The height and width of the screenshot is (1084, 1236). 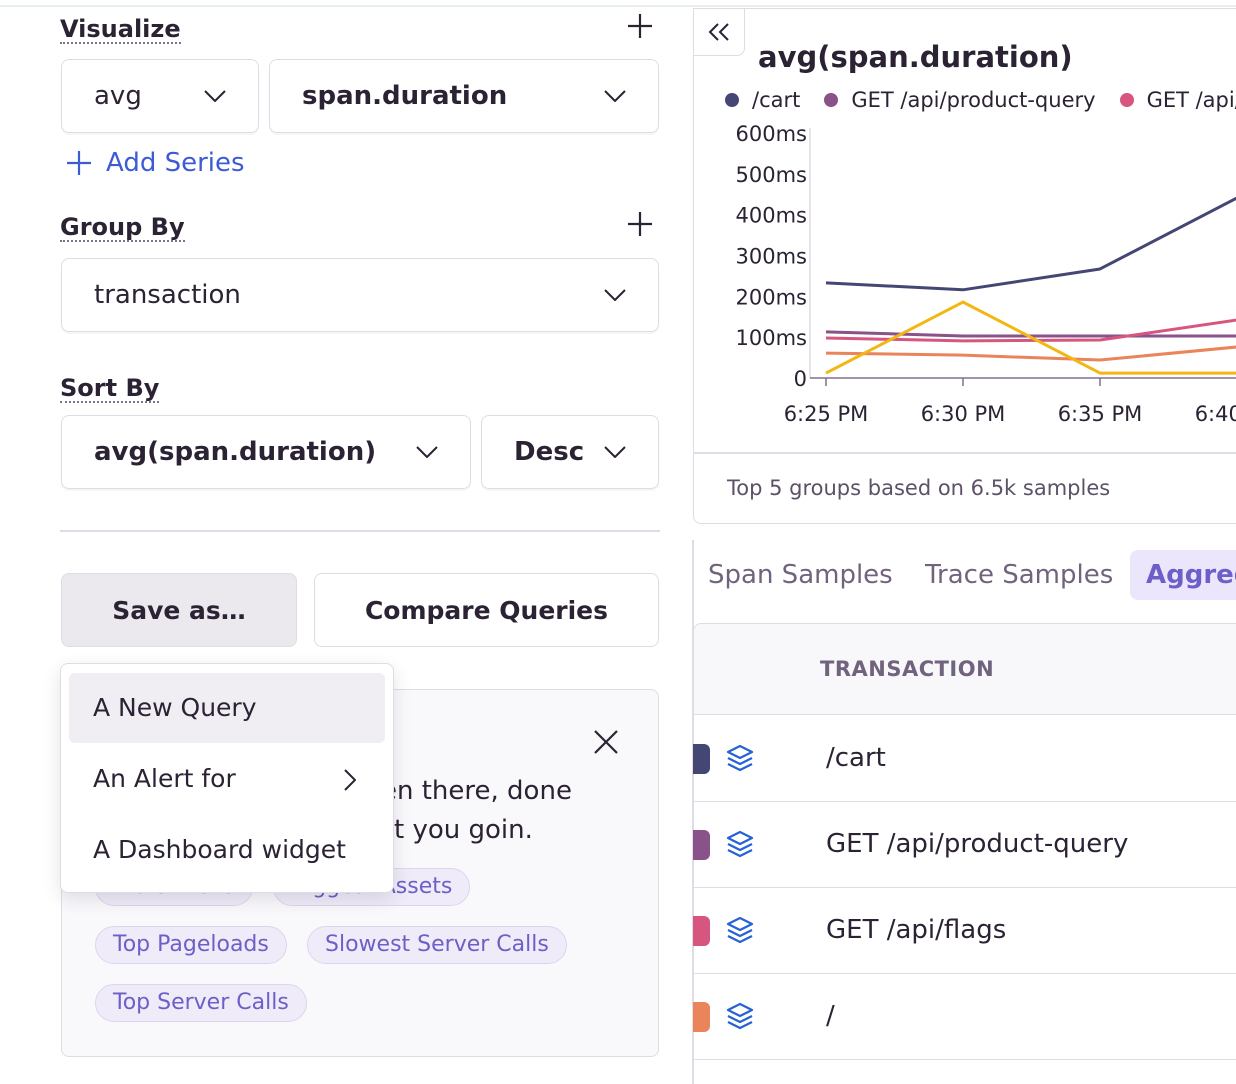 I want to click on row-transaction: /, so click(x=830, y=1016).